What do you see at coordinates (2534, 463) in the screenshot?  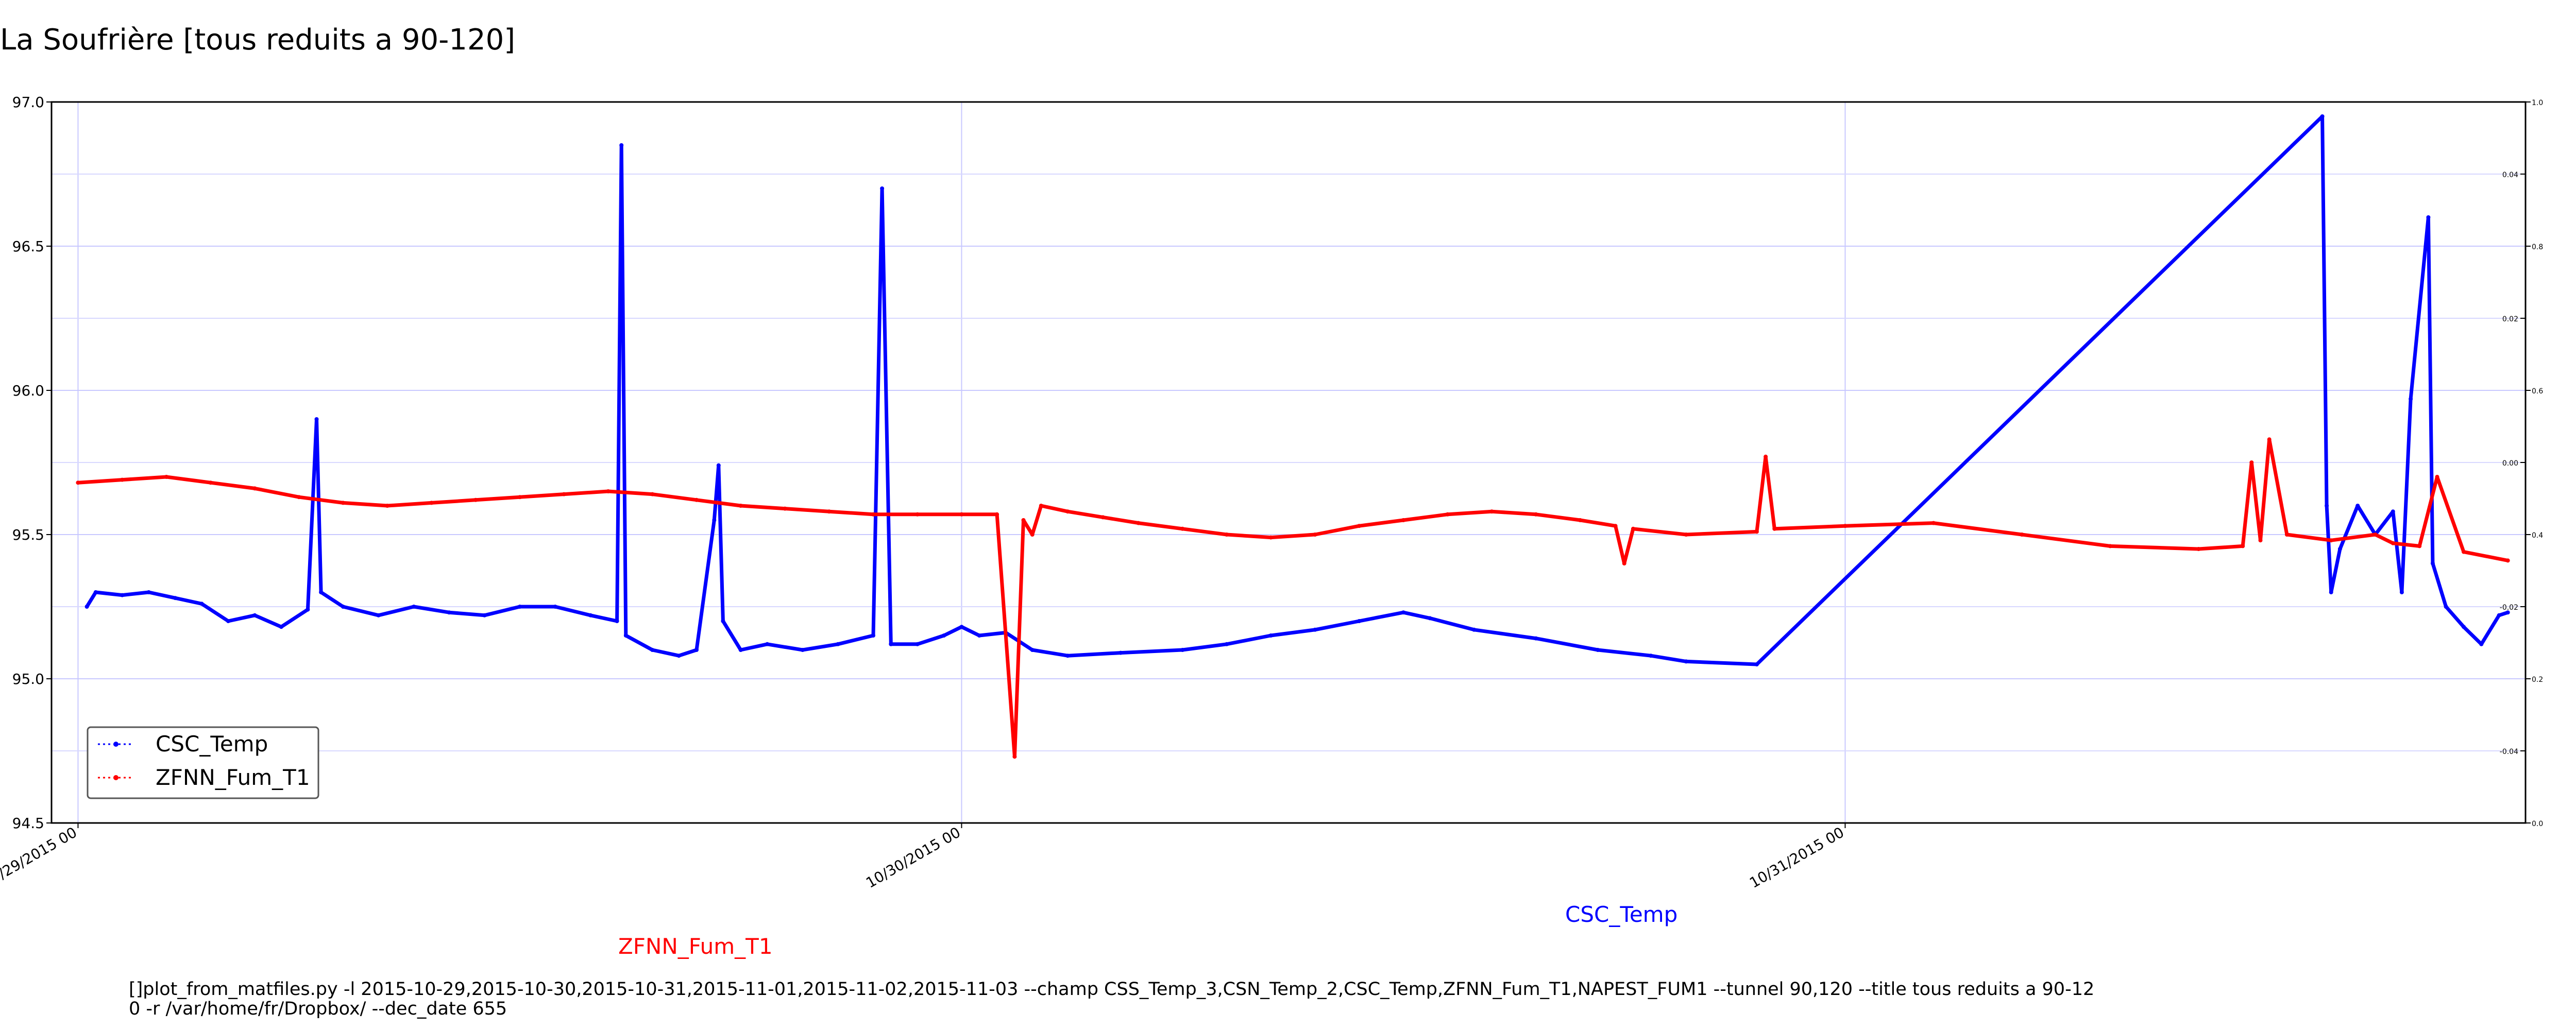 I see `y-axis-right-outer: 0.0 0.2 0.4 0.6 0.8 1.0` at bounding box center [2534, 463].